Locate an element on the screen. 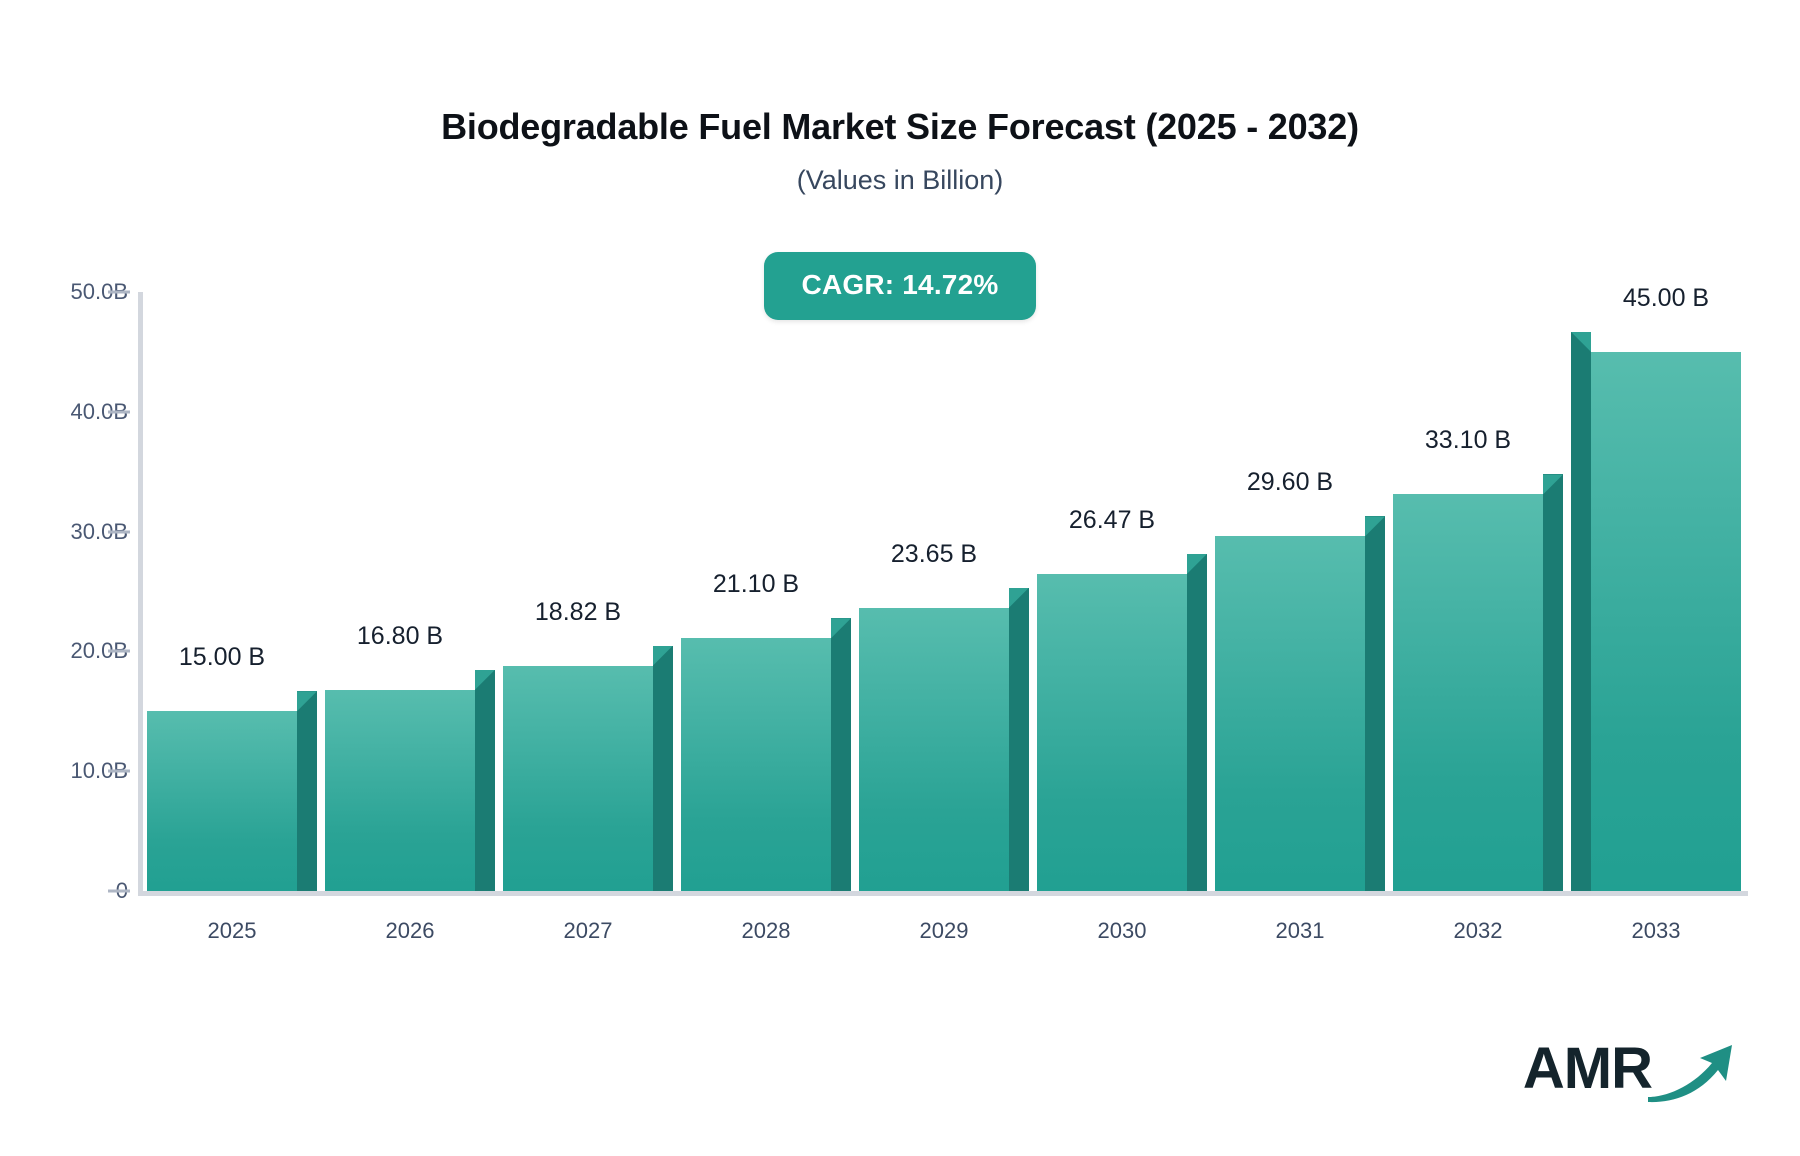  bar-value-label: 29.60 B is located at coordinates (1290, 482).